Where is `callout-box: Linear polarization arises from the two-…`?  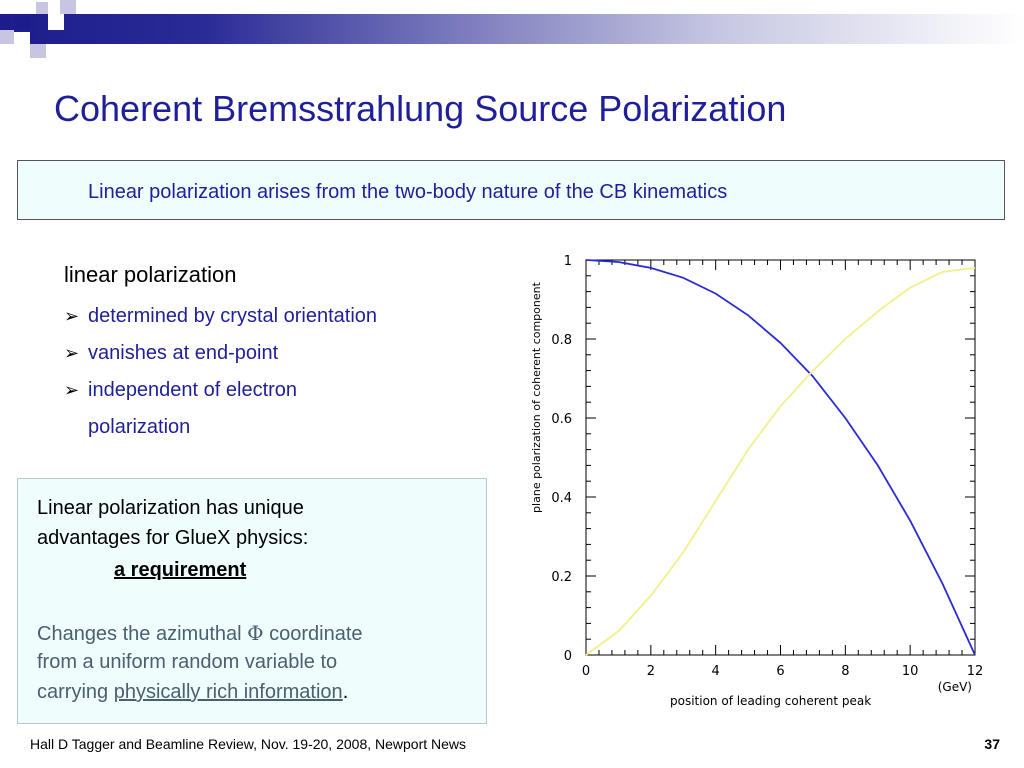
callout-box: Linear polarization arises from the two-… is located at coordinates (511, 190).